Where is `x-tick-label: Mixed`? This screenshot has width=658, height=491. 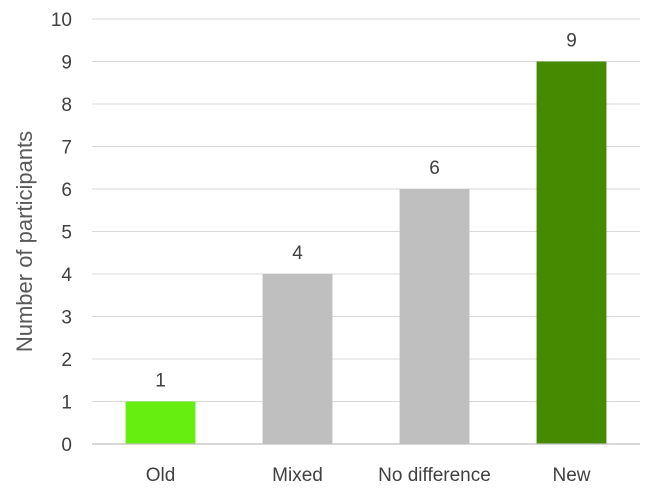
x-tick-label: Mixed is located at coordinates (297, 475).